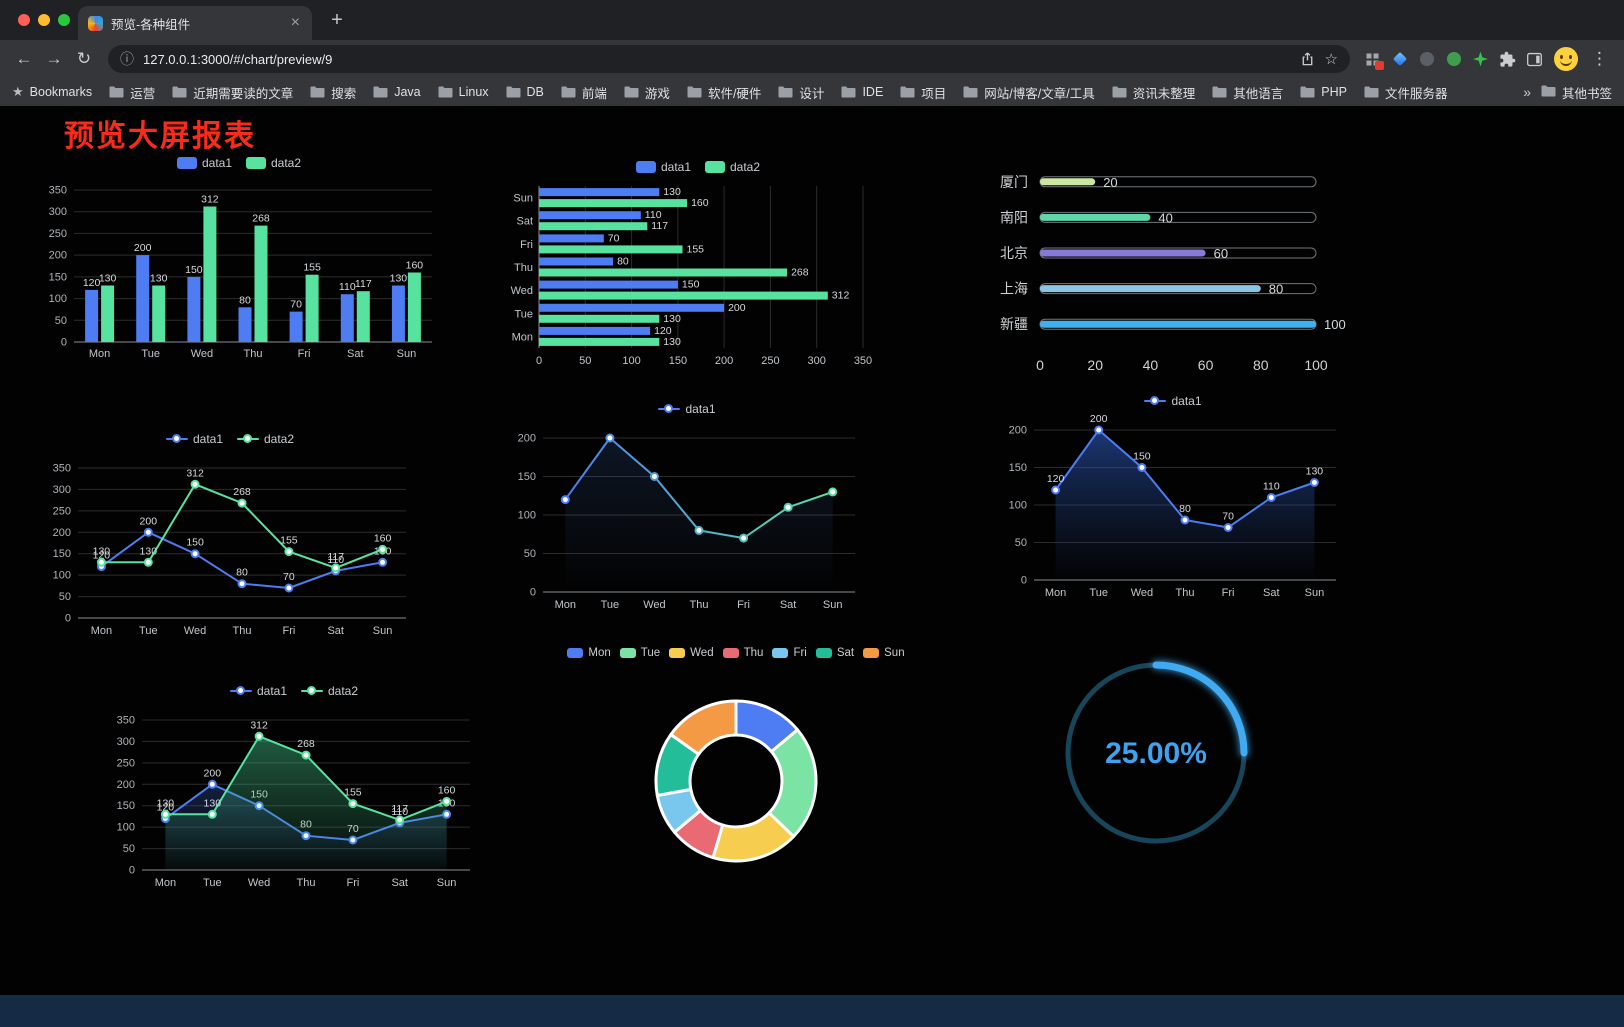  What do you see at coordinates (923, 92) in the screenshot?
I see `bookmark-folder: 项目` at bounding box center [923, 92].